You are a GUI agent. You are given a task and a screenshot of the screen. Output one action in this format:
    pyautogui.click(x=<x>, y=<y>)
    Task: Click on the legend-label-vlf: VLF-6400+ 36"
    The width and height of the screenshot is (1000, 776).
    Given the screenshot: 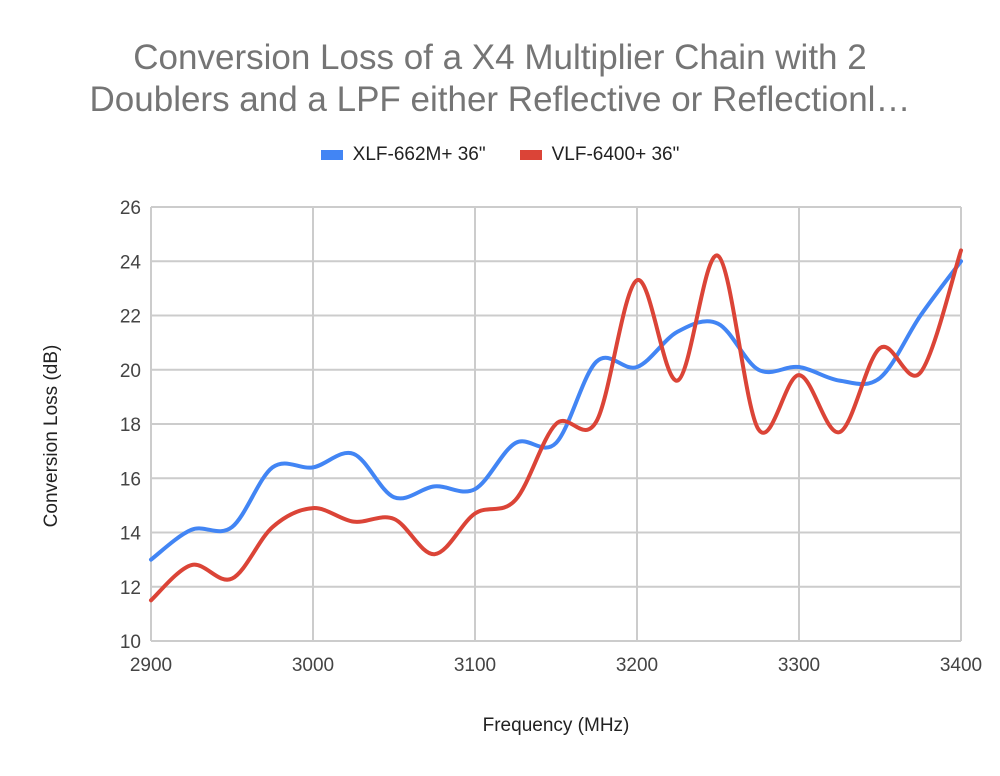 What is the action you would take?
    pyautogui.click(x=615, y=154)
    